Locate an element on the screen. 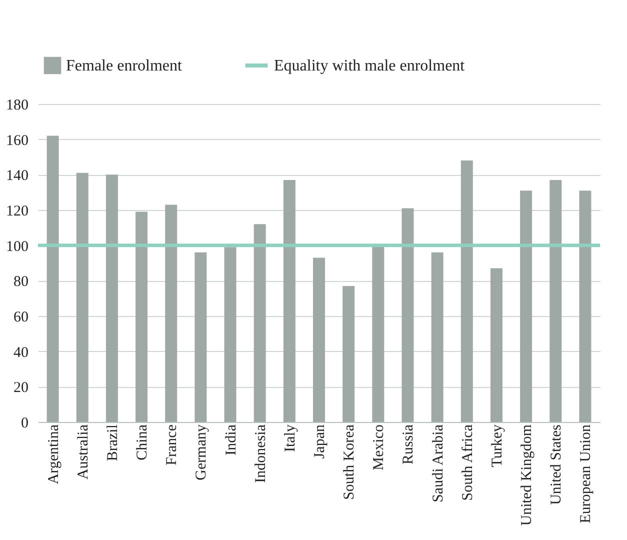 Image resolution: width=627 pixels, height=540 pixels. y-tick-label: 60 is located at coordinates (21, 318).